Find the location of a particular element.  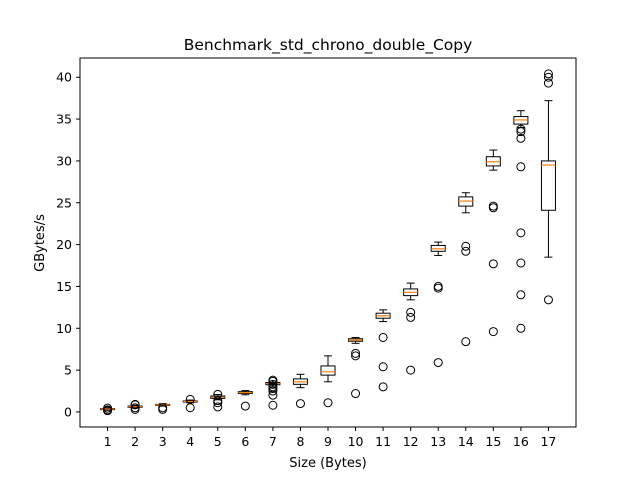

chart-title: Benchmark_std_chrono_double_Copy is located at coordinates (328, 45).